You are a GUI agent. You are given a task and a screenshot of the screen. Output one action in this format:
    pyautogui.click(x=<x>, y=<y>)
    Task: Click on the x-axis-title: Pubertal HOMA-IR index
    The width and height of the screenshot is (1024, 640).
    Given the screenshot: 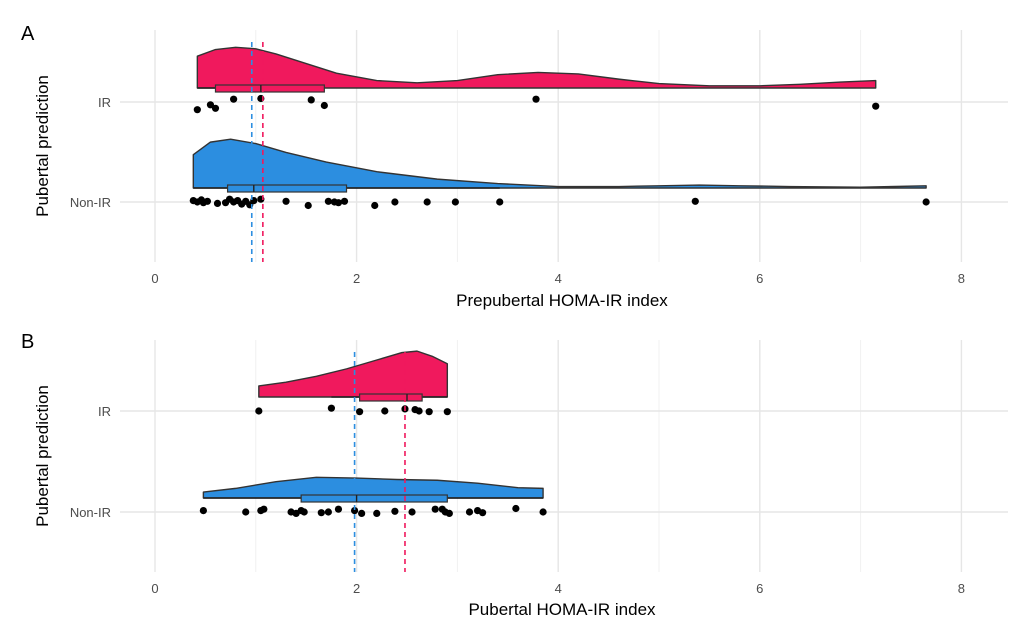 What is the action you would take?
    pyautogui.click(x=562, y=609)
    